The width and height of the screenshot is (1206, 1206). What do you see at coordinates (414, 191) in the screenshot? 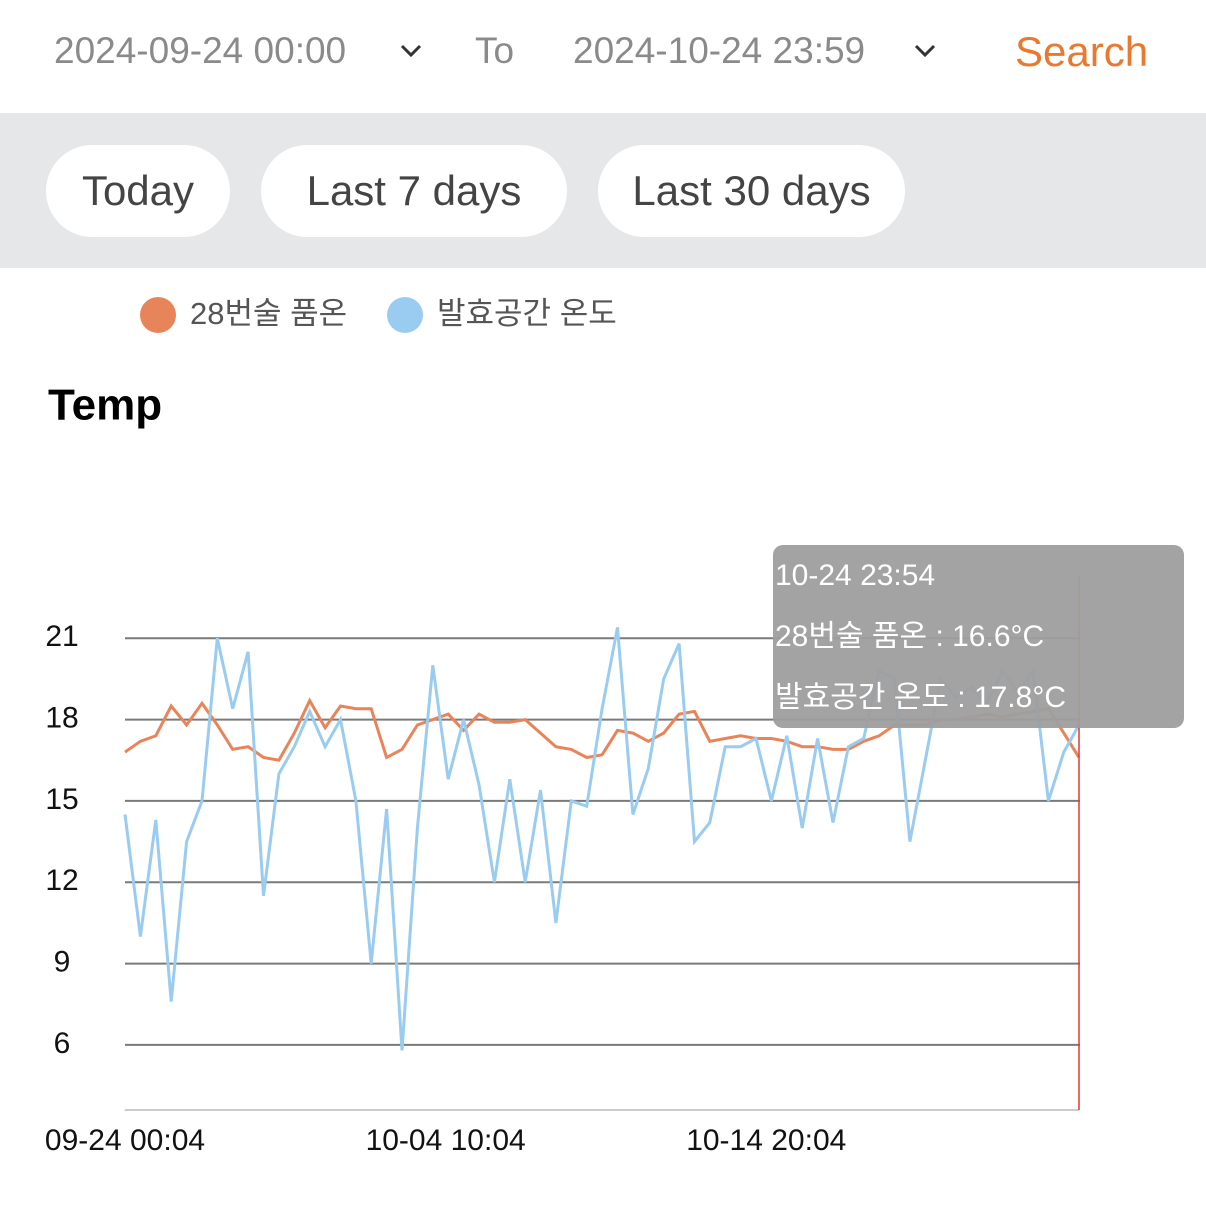
I see `range-button: Last 7 days` at bounding box center [414, 191].